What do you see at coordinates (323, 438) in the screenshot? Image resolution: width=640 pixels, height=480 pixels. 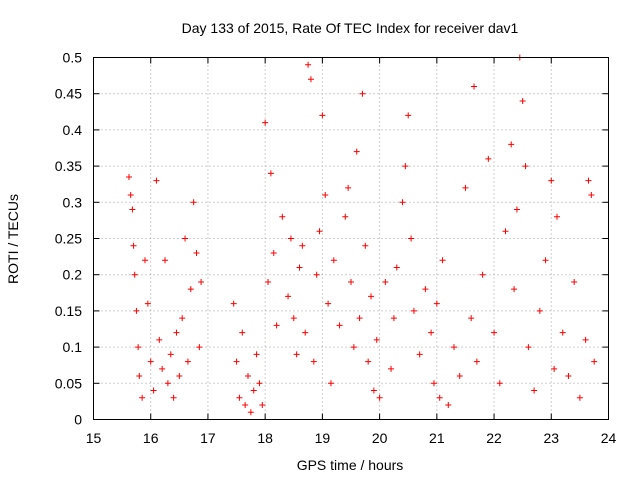 I see `x-tick-label: 19` at bounding box center [323, 438].